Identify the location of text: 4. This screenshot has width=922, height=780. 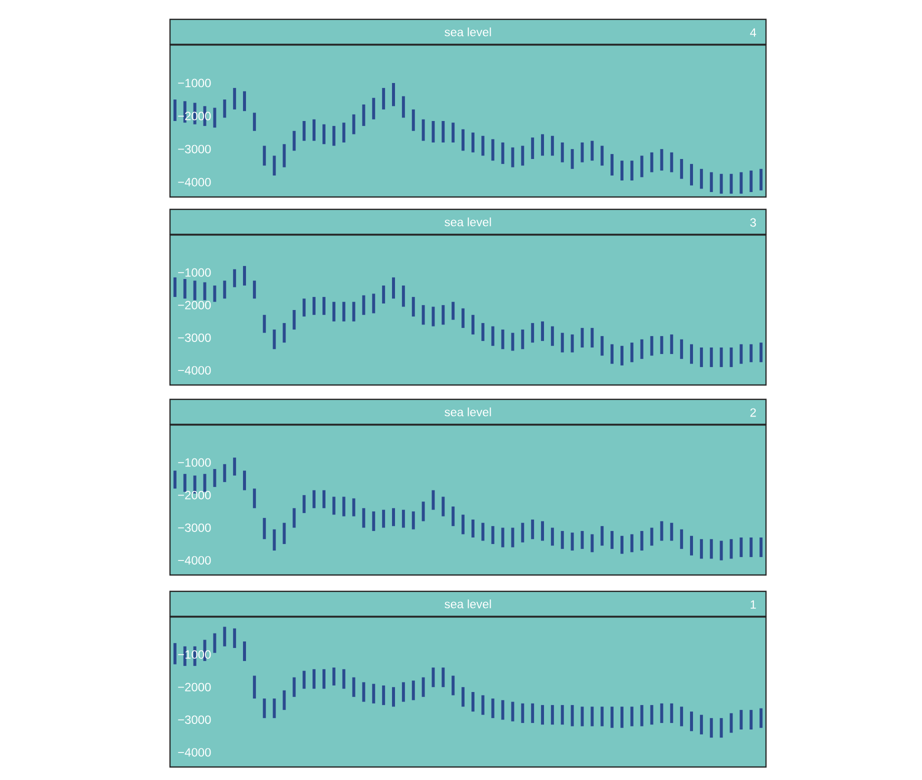
(753, 32).